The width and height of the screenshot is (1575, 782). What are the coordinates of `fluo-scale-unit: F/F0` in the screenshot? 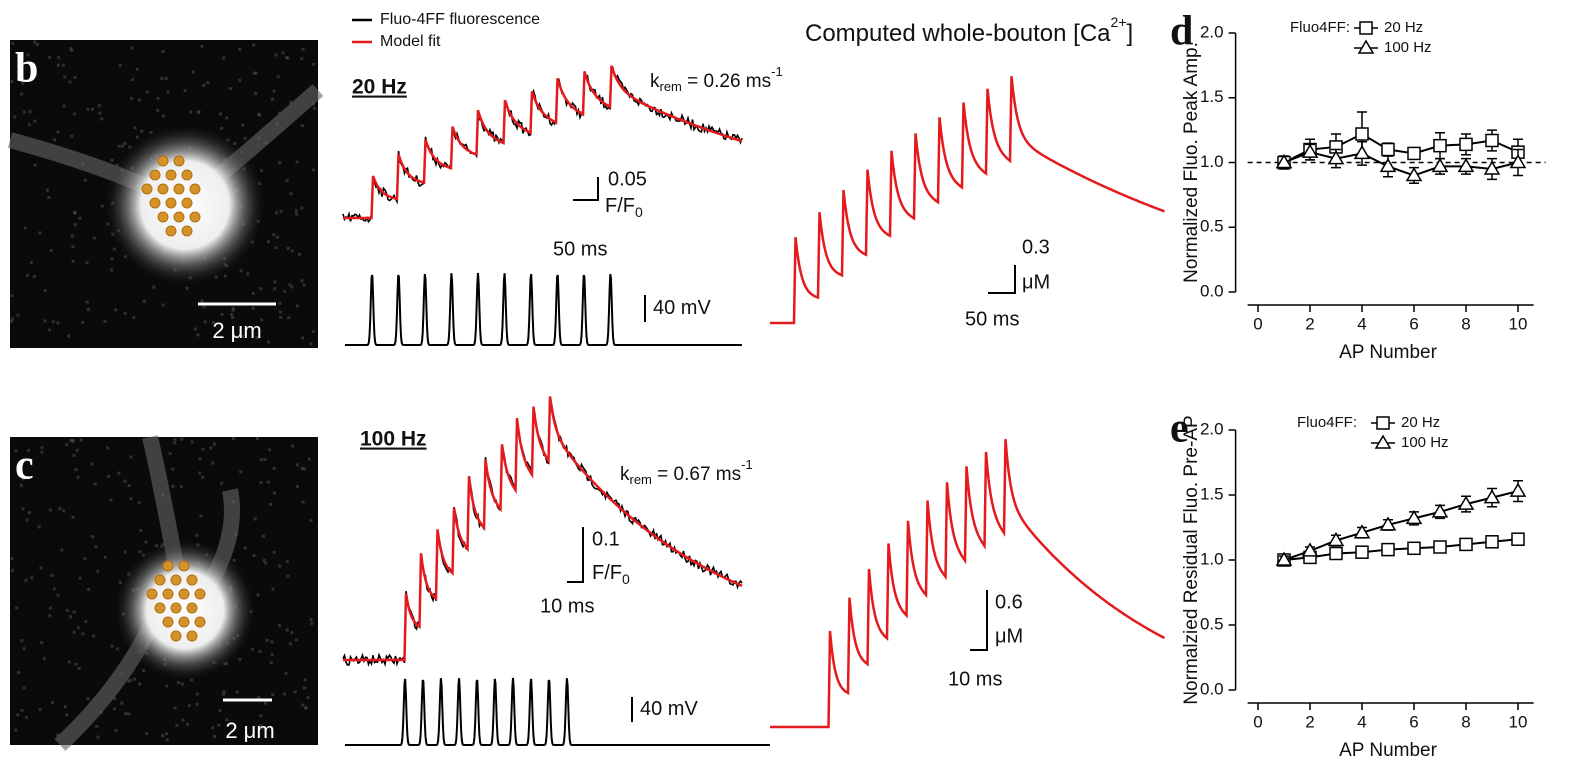 It's located at (611, 574).